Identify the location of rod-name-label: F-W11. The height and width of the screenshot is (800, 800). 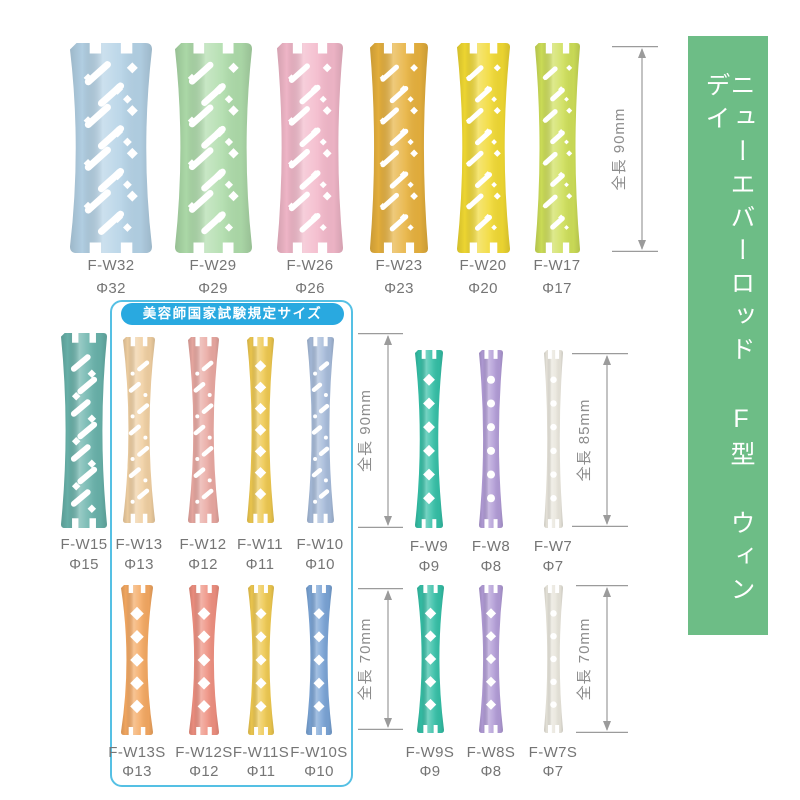
(260, 544).